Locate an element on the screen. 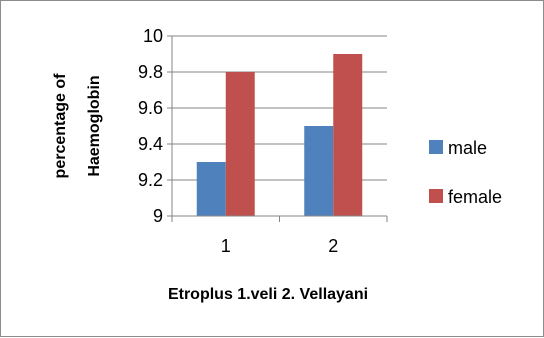 The height and width of the screenshot is (338, 544). x-axis-title: Etroplus 1.veli 2. Vellayani is located at coordinates (268, 294).